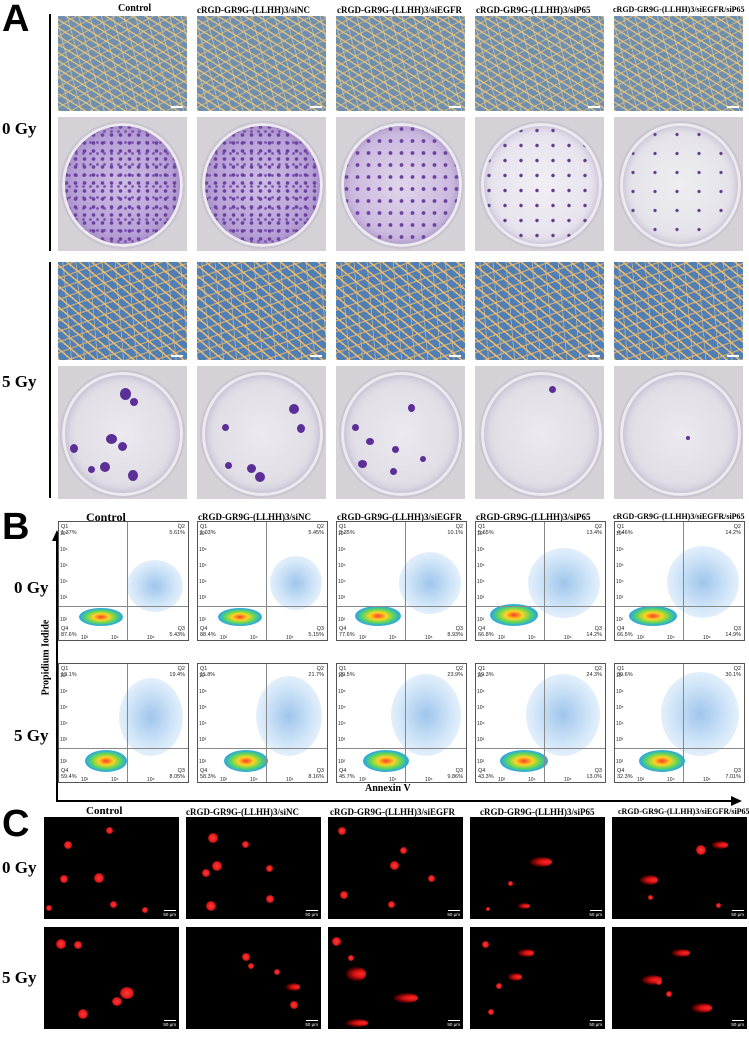  I want to click on row-label-0gy-b: 0 Gy, so click(31, 587).